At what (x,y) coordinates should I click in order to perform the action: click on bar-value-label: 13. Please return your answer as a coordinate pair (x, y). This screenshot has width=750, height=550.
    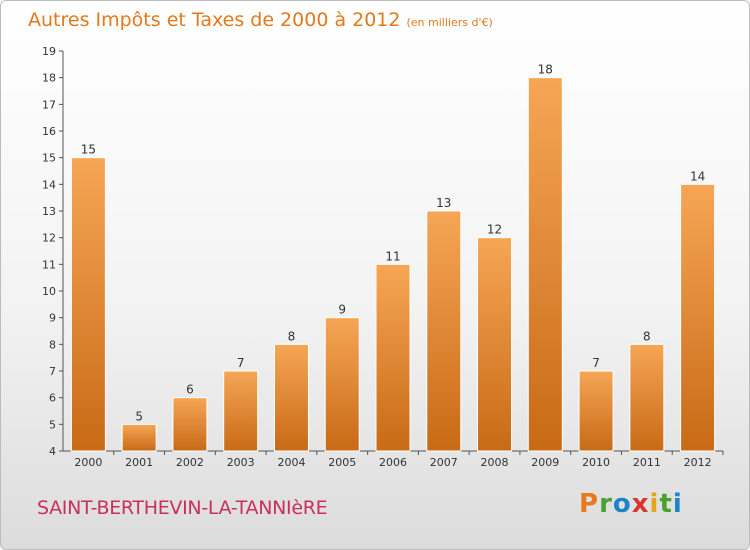
    Looking at the image, I should click on (443, 203).